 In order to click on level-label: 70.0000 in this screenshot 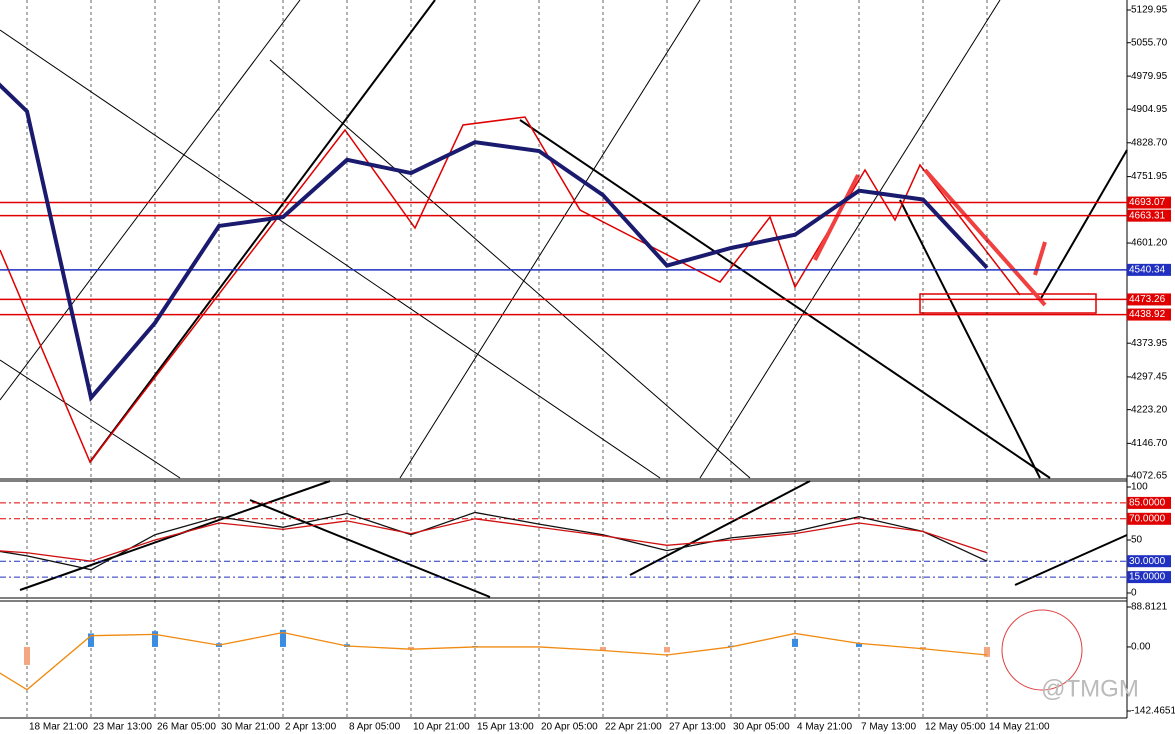, I will do `click(1147, 518)`.